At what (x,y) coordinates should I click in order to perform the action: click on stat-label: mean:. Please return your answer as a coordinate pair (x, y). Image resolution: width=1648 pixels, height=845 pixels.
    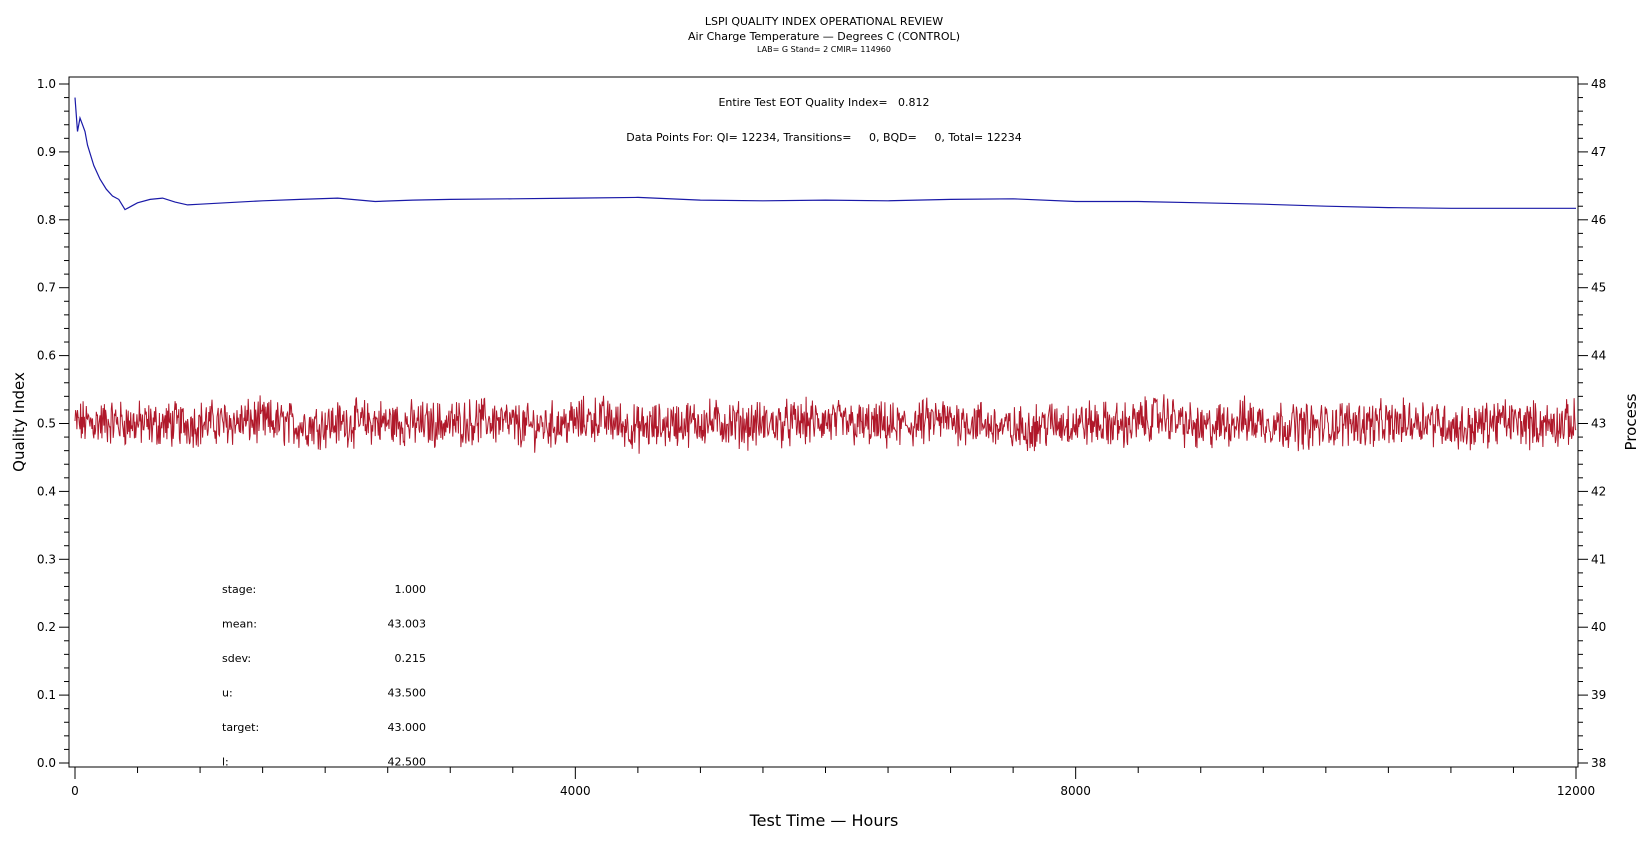
    Looking at the image, I should click on (239, 624).